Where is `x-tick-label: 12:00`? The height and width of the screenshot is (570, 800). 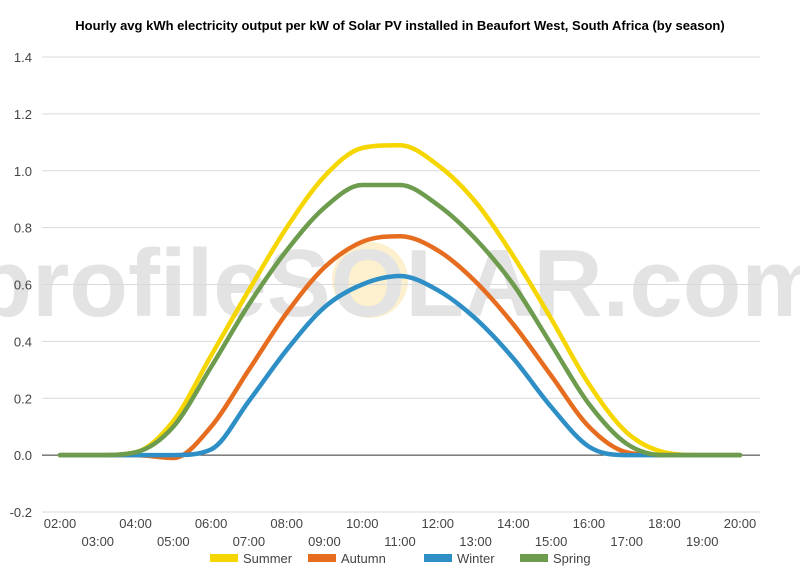 x-tick-label: 12:00 is located at coordinates (438, 523).